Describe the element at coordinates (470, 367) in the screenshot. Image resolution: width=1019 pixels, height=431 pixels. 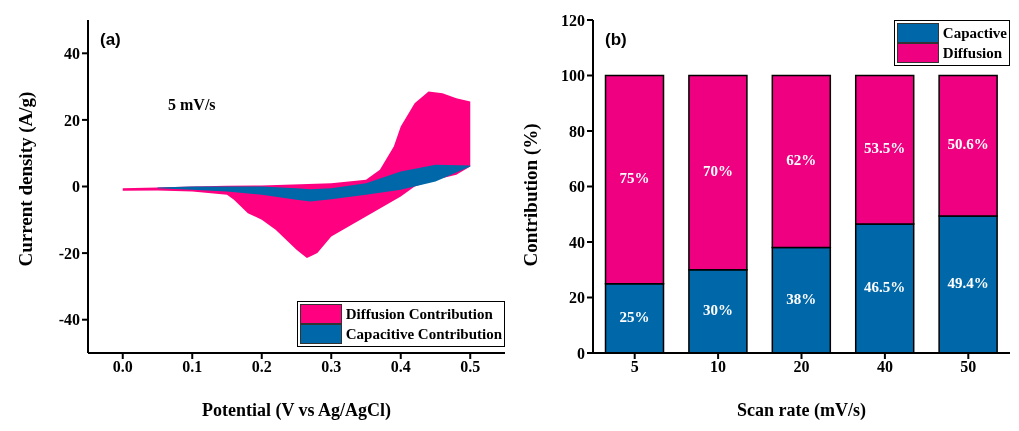
I see `x-tick-label: 0.5` at that location.